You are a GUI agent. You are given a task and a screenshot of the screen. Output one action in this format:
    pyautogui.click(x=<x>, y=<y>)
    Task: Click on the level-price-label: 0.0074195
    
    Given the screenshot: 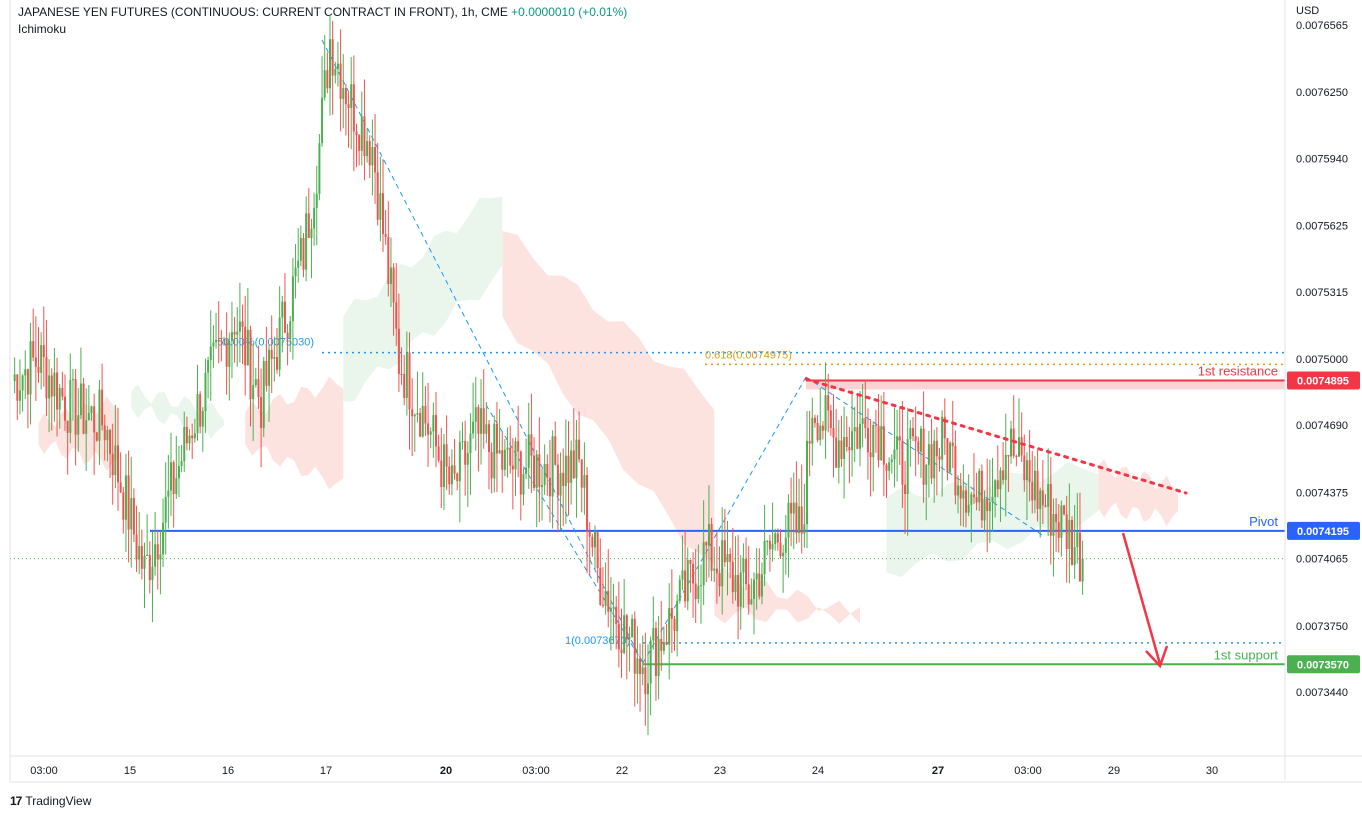 What is the action you would take?
    pyautogui.click(x=1323, y=532)
    